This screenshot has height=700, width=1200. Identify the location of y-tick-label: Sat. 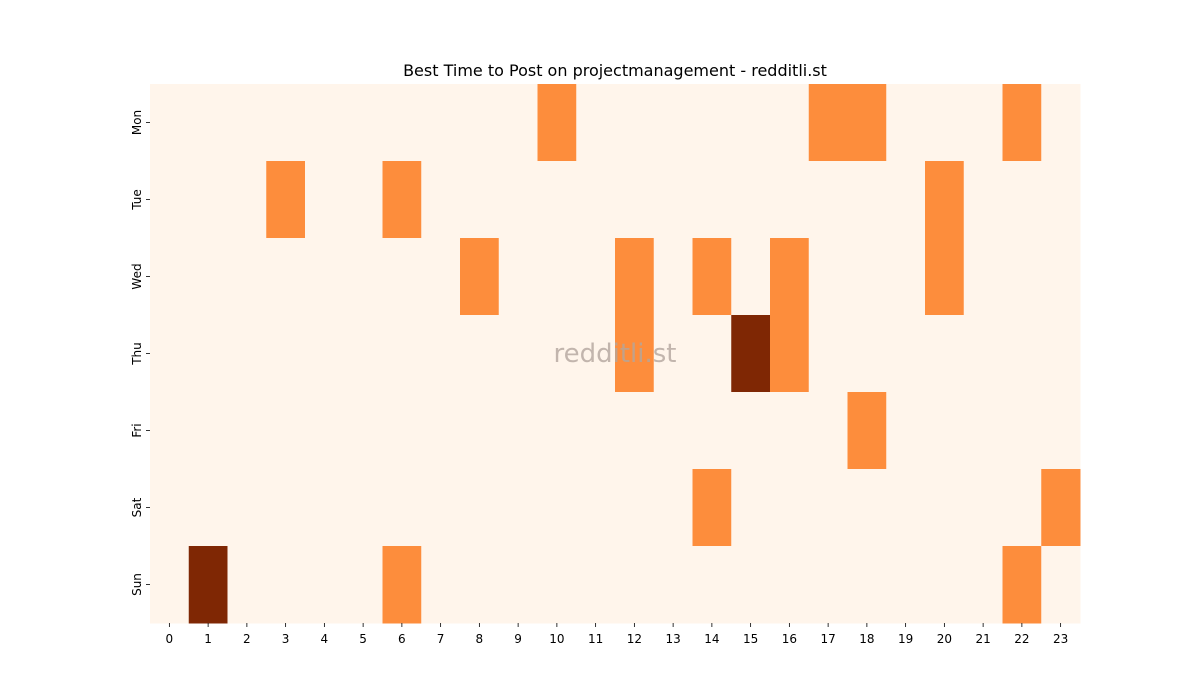
(137, 507).